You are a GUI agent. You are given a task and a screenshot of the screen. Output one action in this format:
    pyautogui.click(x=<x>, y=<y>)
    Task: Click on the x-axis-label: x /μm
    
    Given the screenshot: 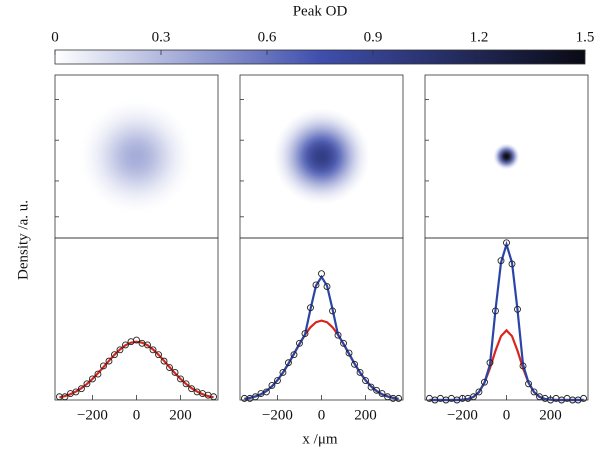 What is the action you would take?
    pyautogui.click(x=319, y=439)
    